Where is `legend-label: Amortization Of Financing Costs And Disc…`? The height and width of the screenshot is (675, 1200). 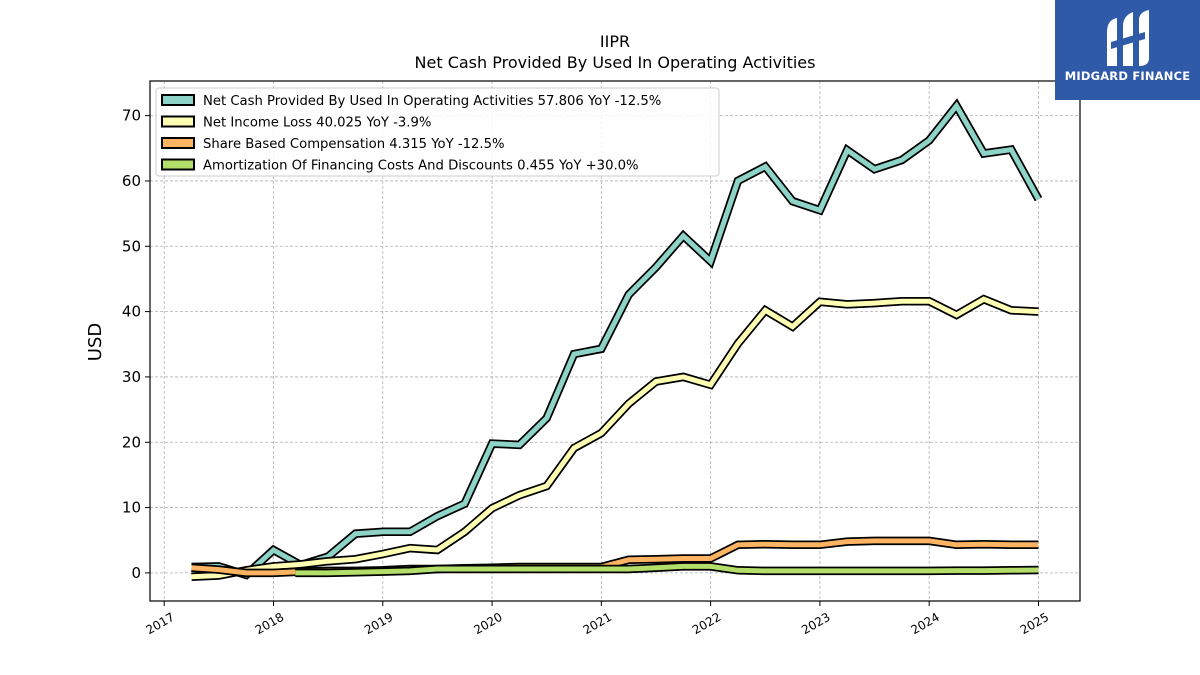 legend-label: Amortization Of Financing Costs And Disc… is located at coordinates (421, 166).